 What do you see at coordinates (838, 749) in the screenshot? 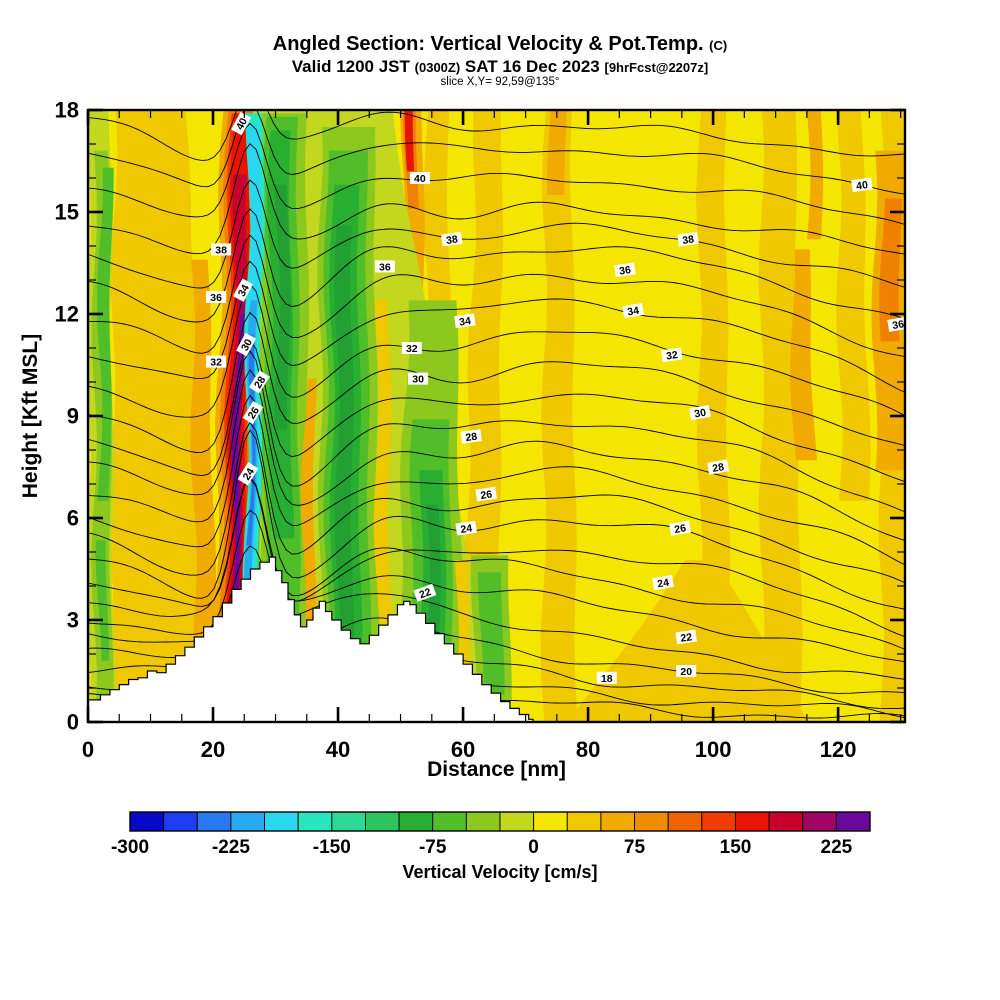
I see `svg-text: 120` at bounding box center [838, 749].